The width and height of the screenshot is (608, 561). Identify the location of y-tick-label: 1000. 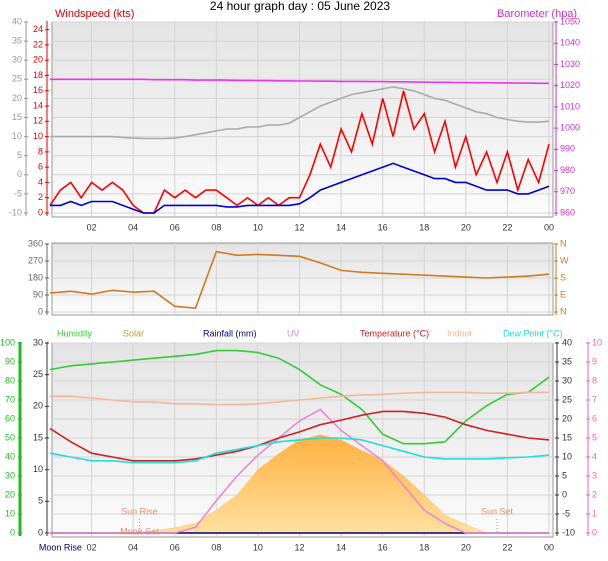
(570, 127).